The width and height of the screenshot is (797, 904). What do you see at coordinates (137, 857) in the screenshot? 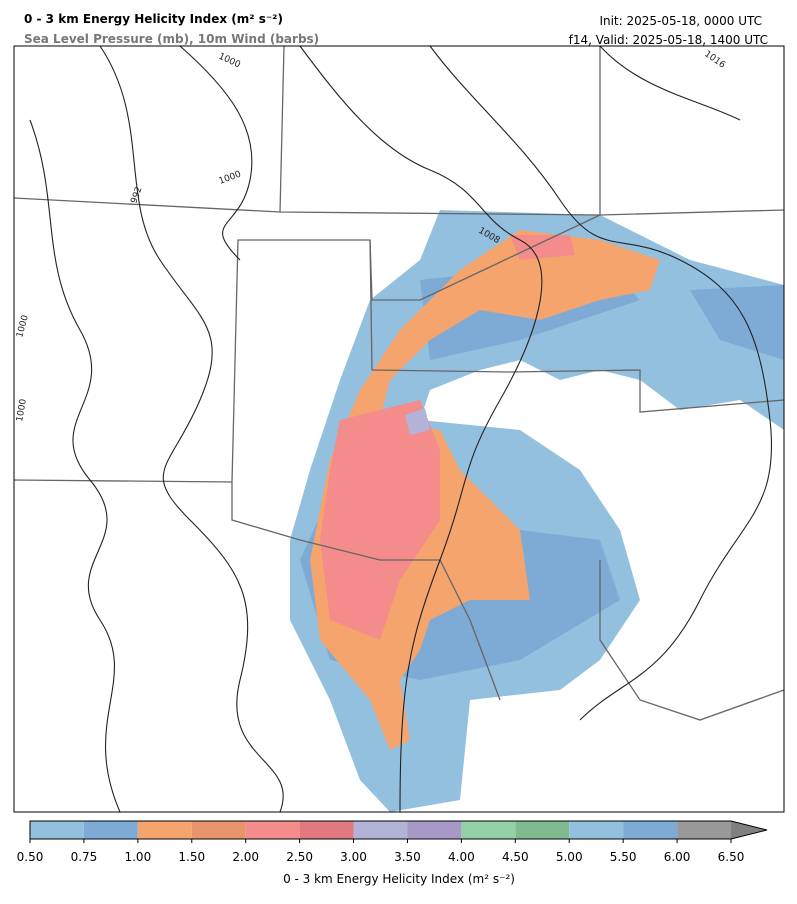
I see `colorbar-tick-label: 1.00` at bounding box center [137, 857].